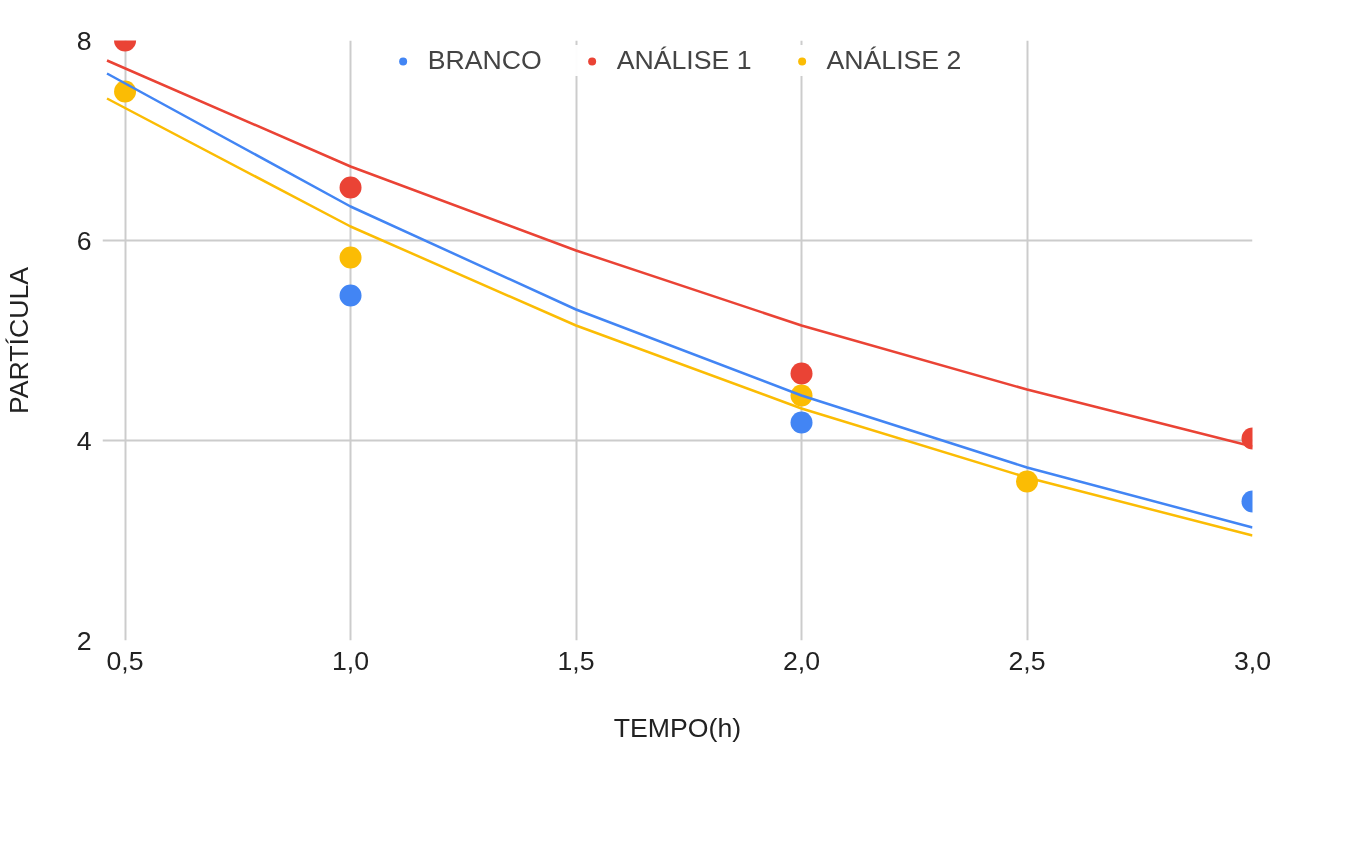  Describe the element at coordinates (1027, 660) in the screenshot. I see `x-tick-label: 2,5` at that location.